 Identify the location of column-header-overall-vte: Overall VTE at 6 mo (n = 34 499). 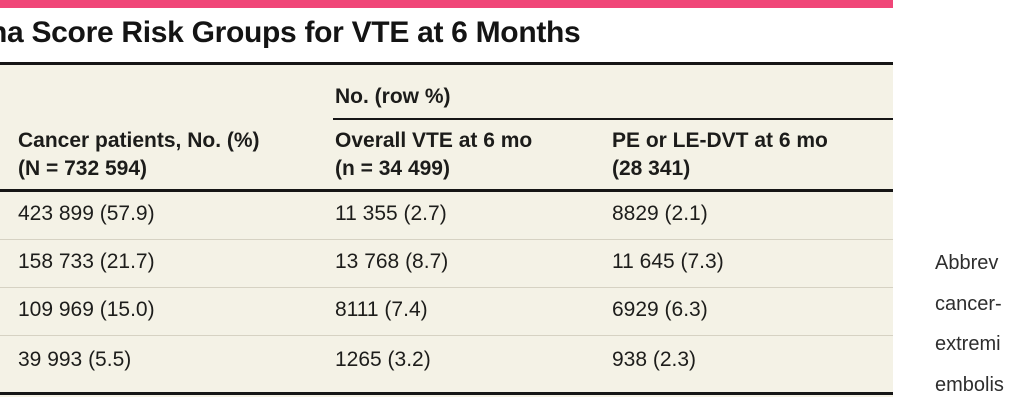
(433, 155).